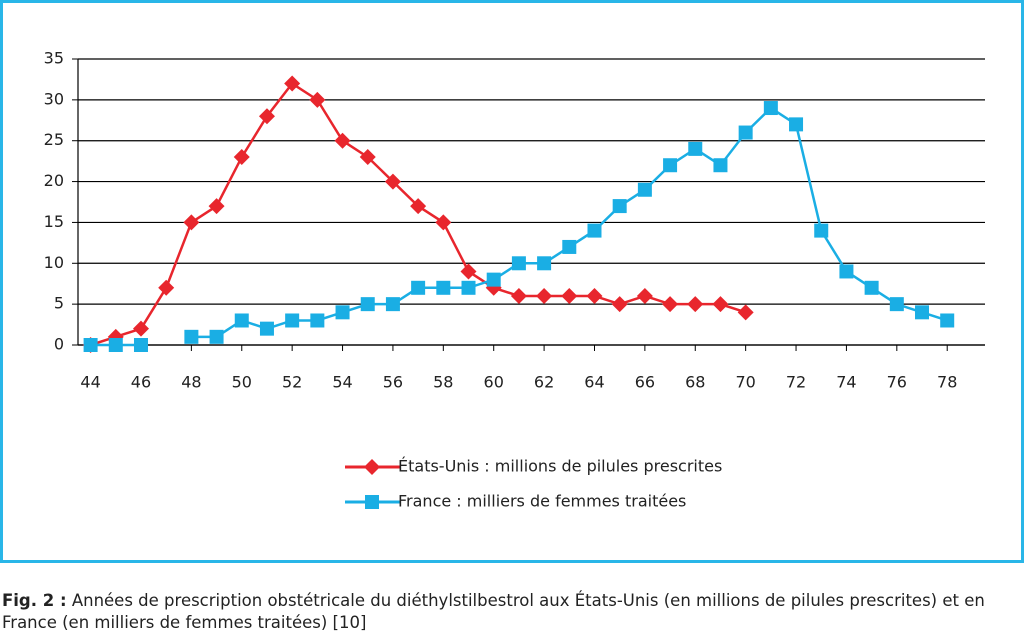  What do you see at coordinates (141, 382) in the screenshot?
I see `x-tick-label: 46` at bounding box center [141, 382].